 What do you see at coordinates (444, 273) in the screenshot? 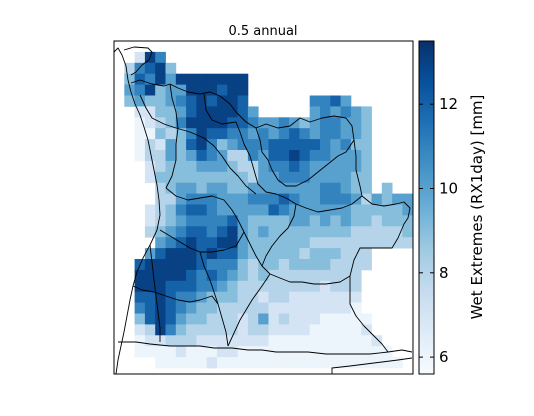
I see `colorbar-tick-label: 8` at bounding box center [444, 273].